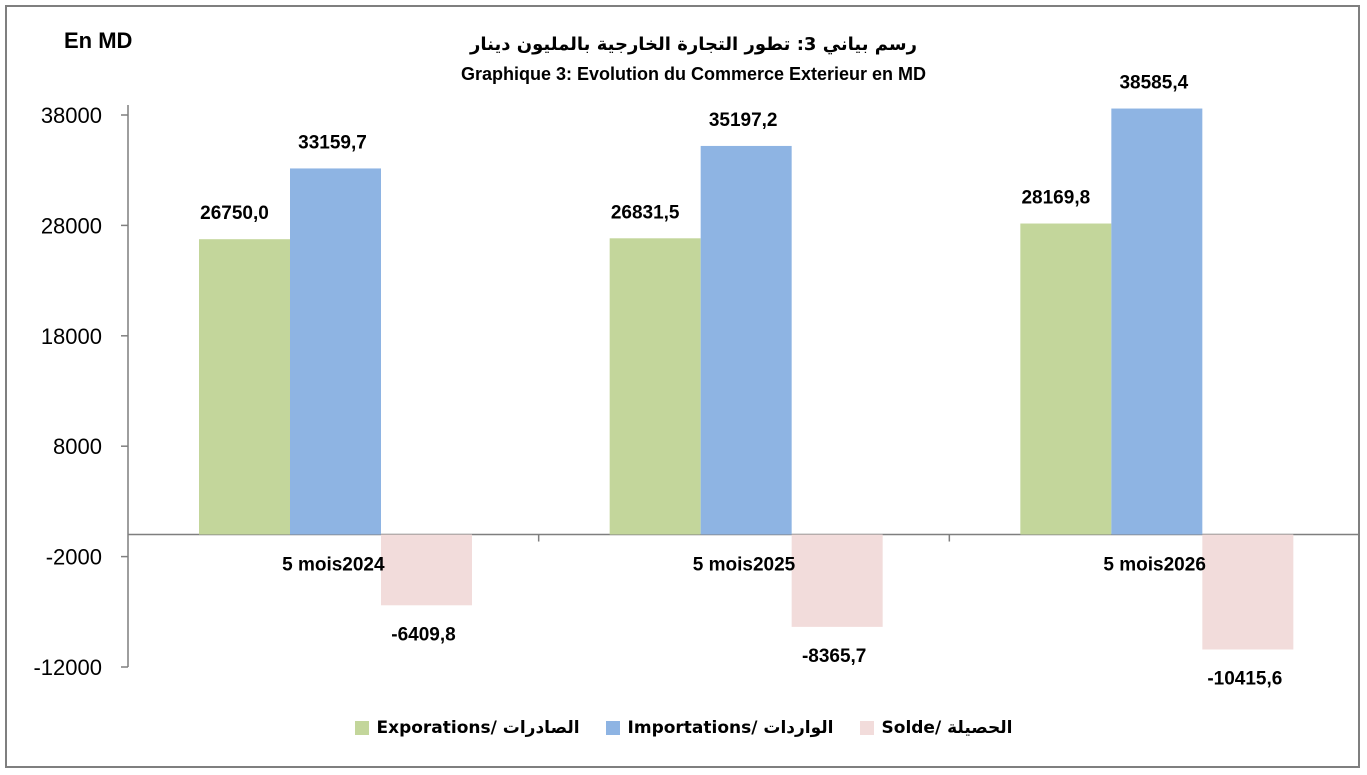  I want to click on legend-item-exports: Exporations/ الصادرات, so click(467, 728).